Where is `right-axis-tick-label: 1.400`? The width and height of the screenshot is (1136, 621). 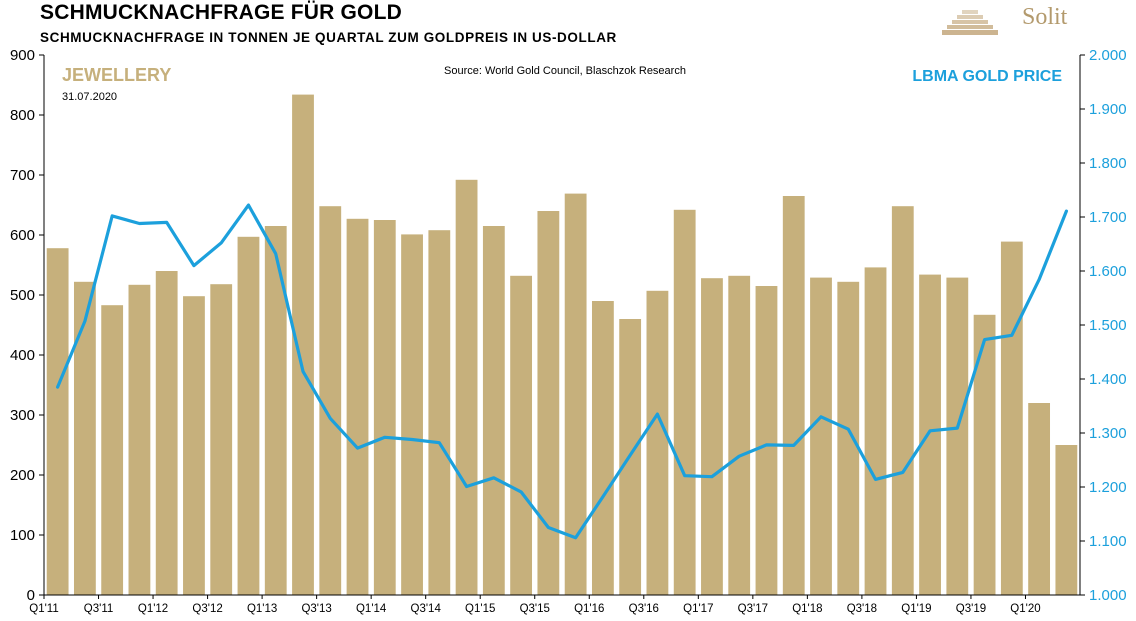
right-axis-tick-label: 1.400 is located at coordinates (1108, 379).